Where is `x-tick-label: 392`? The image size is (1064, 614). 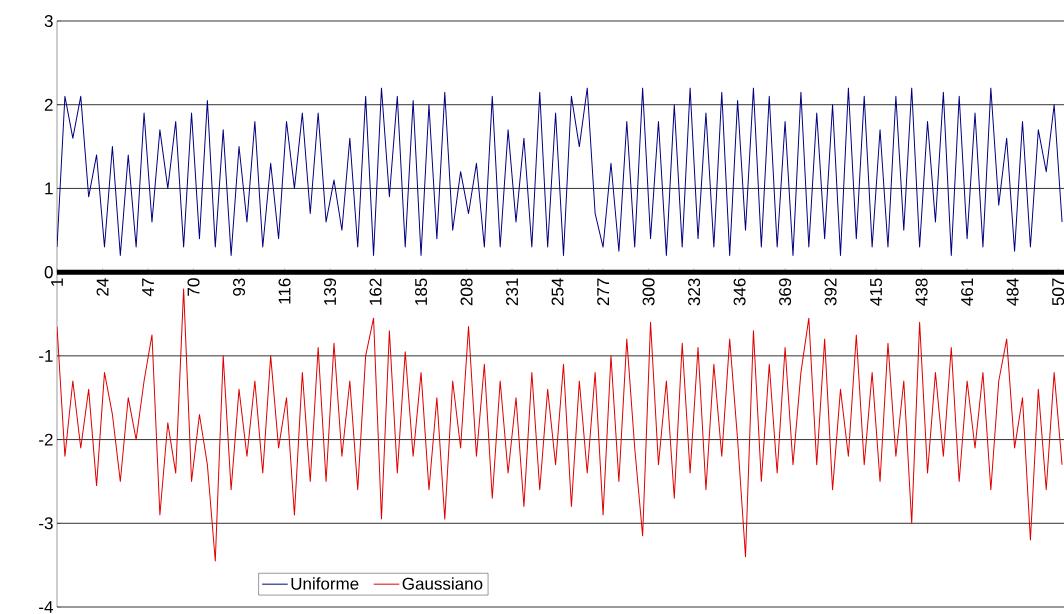
x-tick-label: 392 is located at coordinates (830, 292).